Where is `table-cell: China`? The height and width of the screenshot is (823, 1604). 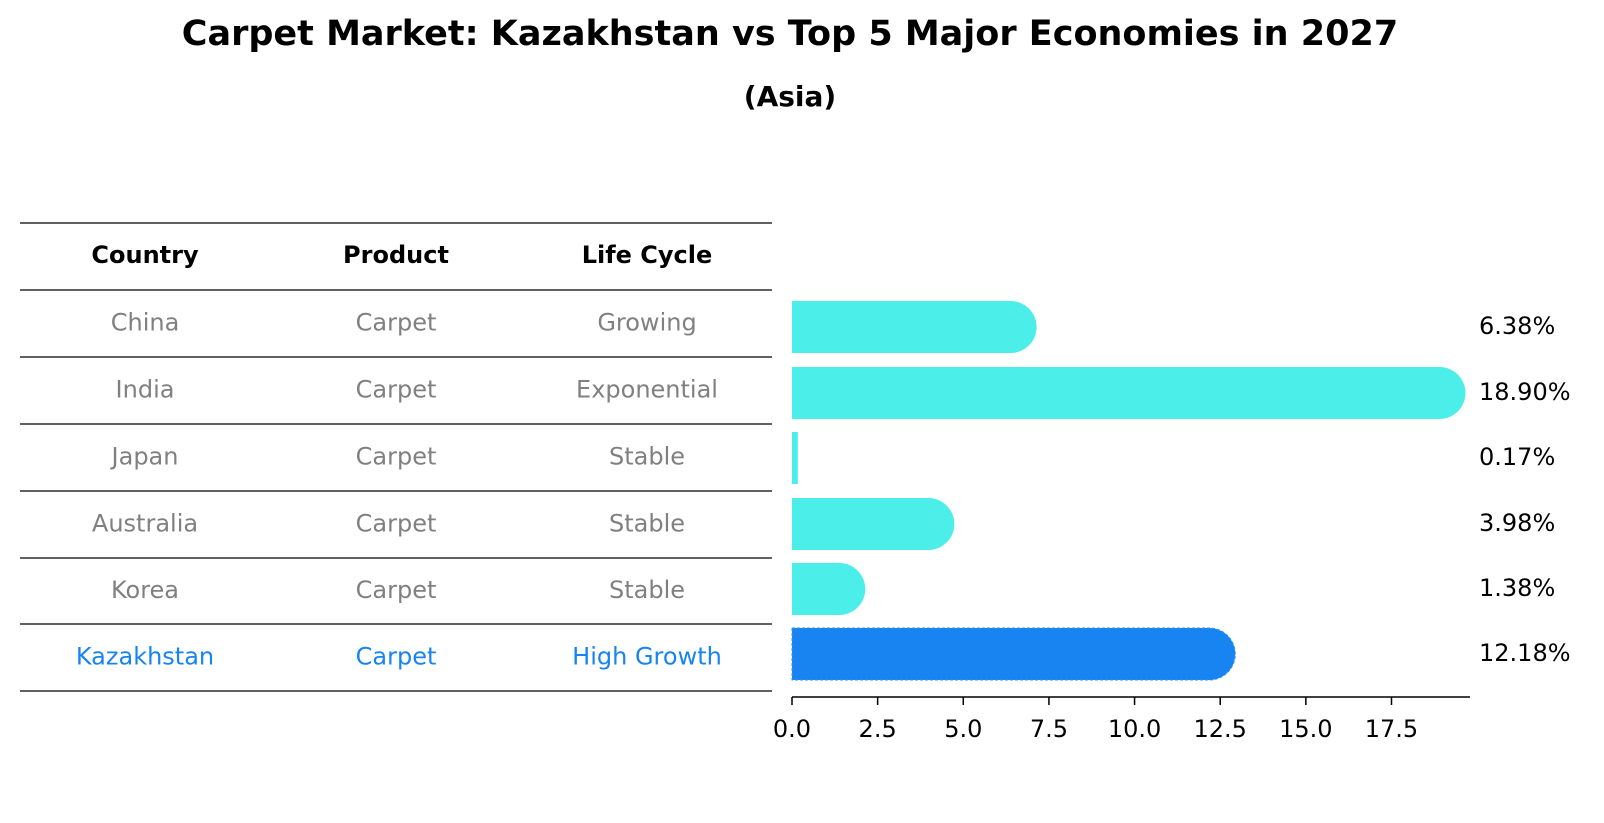 table-cell: China is located at coordinates (145, 323).